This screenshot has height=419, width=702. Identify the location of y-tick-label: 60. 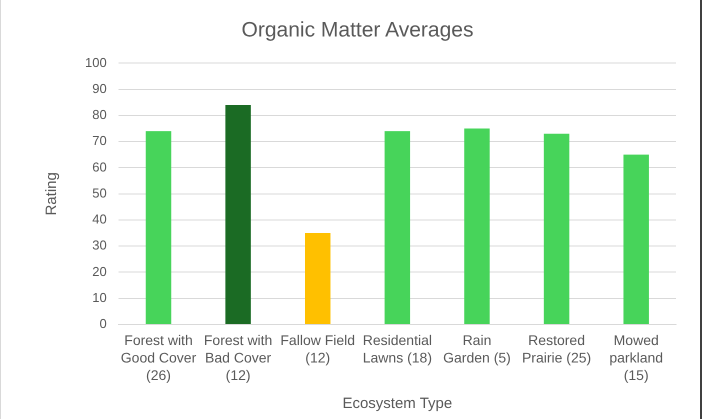
(99, 166).